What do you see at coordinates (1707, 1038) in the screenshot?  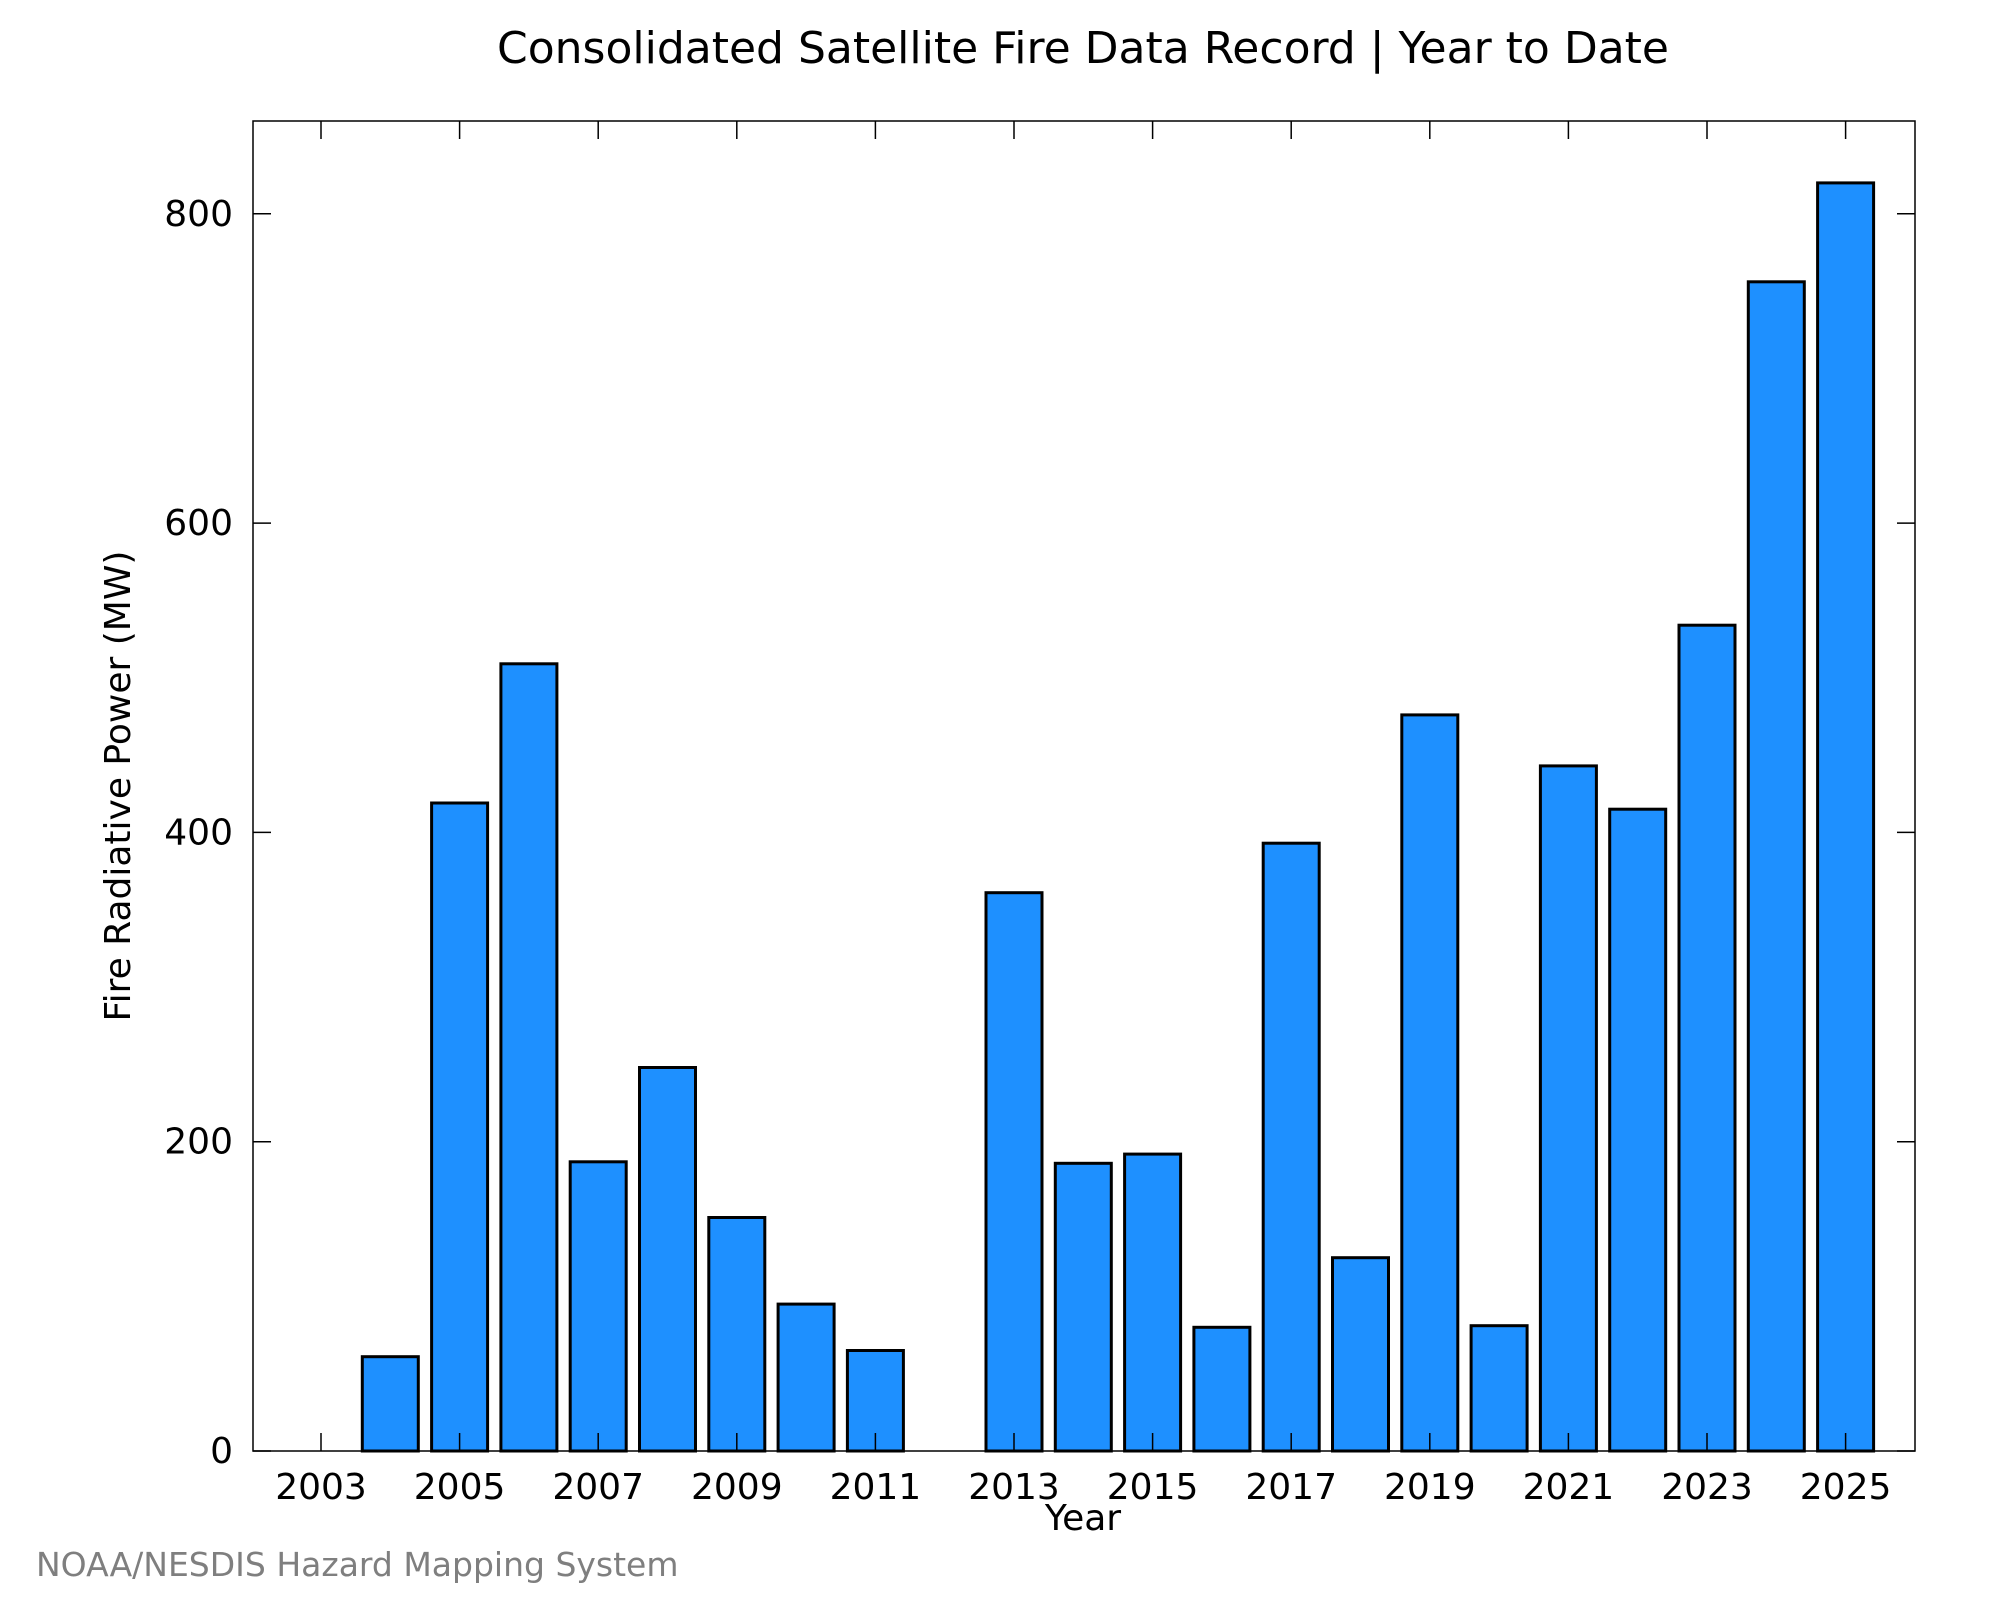 I see `bar-2023` at bounding box center [1707, 1038].